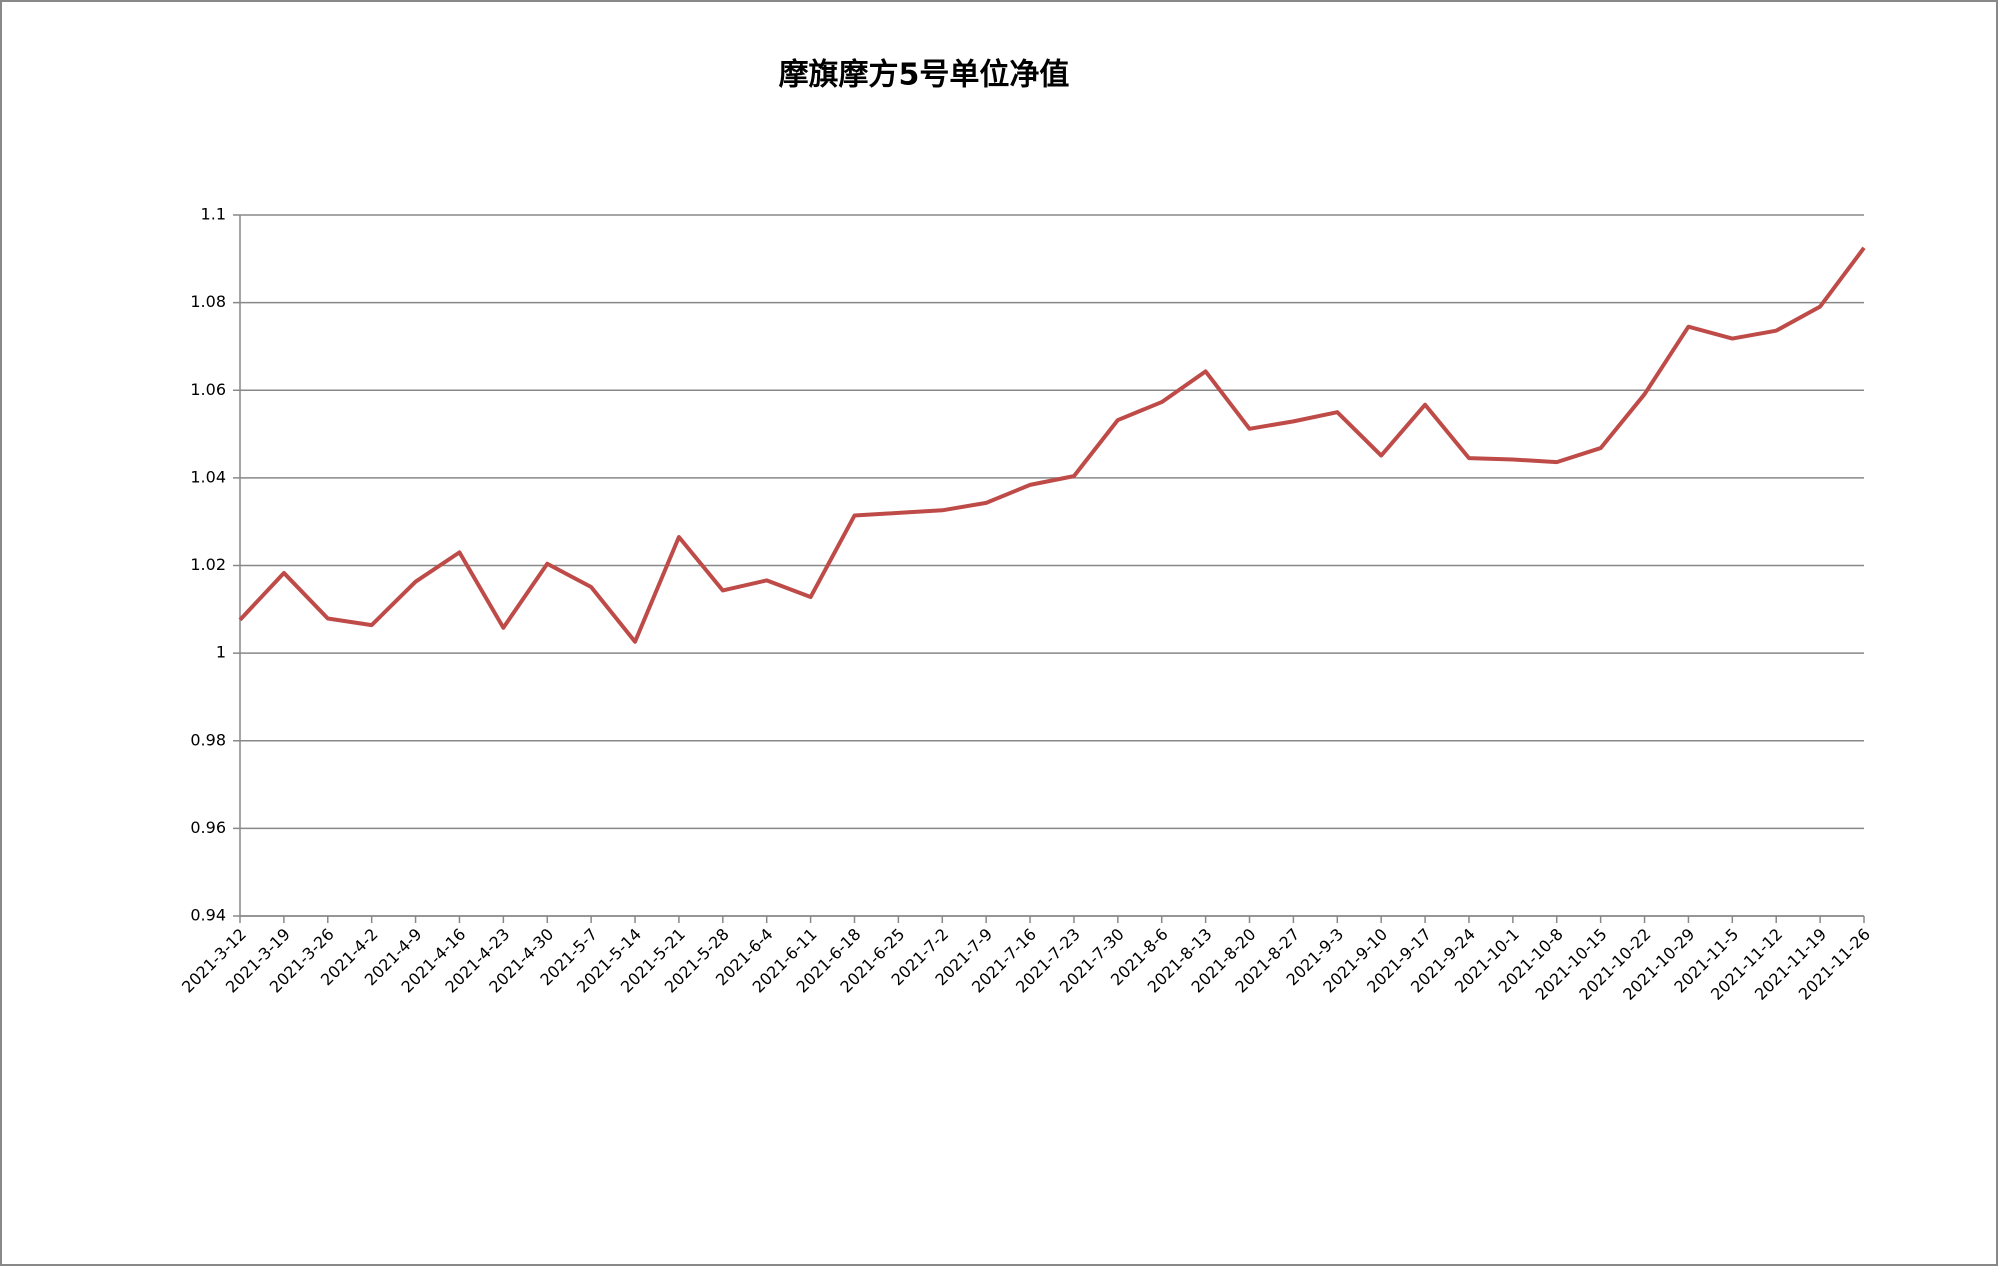 This screenshot has width=1998, height=1266. What do you see at coordinates (213, 214) in the screenshot?
I see `y-tick-label: 1.1` at bounding box center [213, 214].